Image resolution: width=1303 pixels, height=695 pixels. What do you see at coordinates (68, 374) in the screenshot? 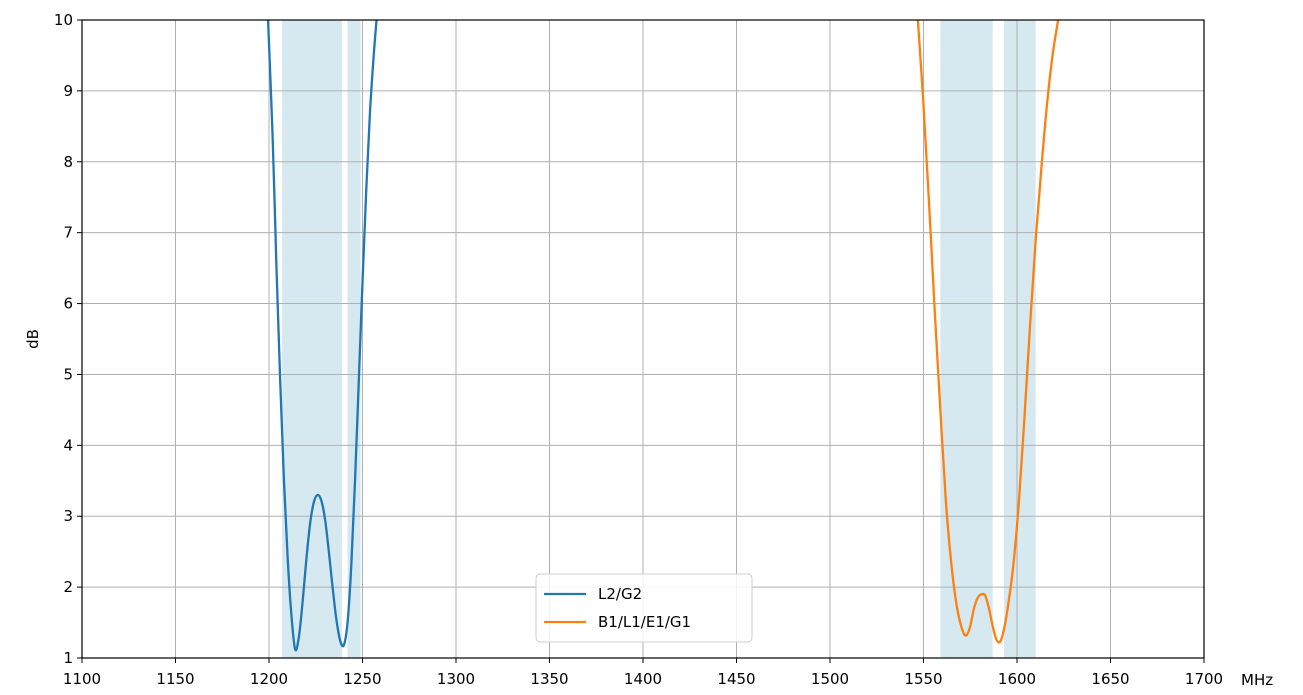
I see `y-tick-label: 5` at bounding box center [68, 374].